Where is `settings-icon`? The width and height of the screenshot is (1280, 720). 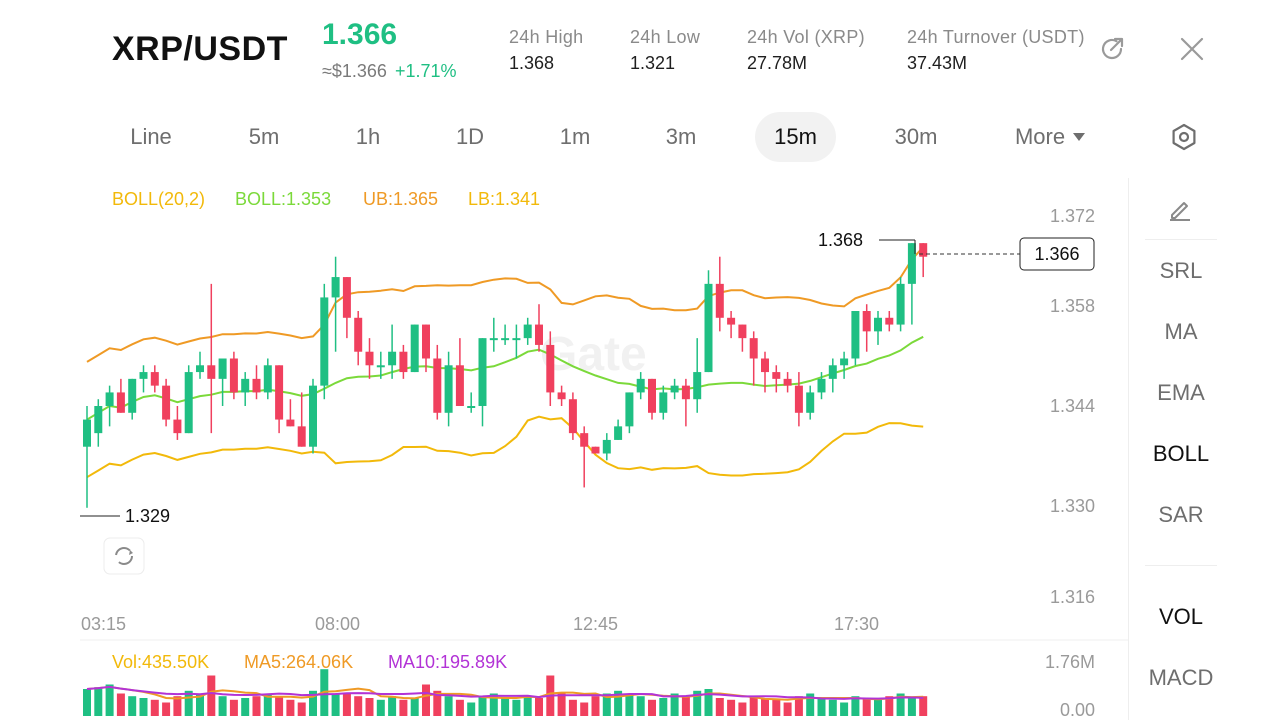 settings-icon is located at coordinates (1184, 137).